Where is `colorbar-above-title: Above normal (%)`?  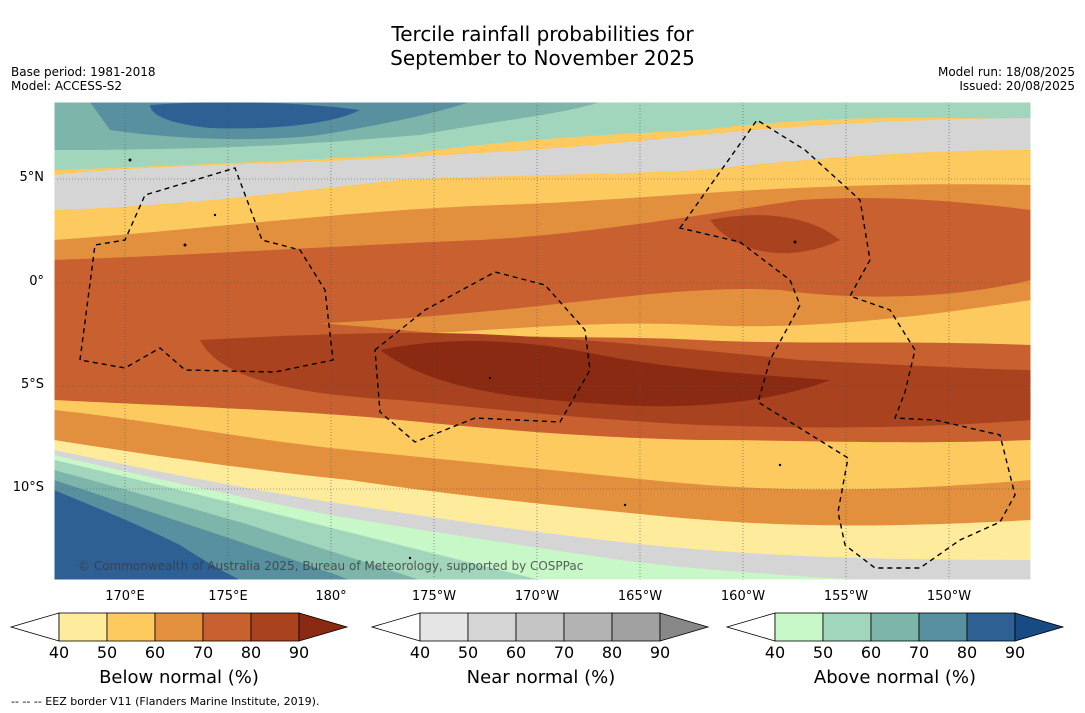
colorbar-above-title: Above normal (%) is located at coordinates (895, 677).